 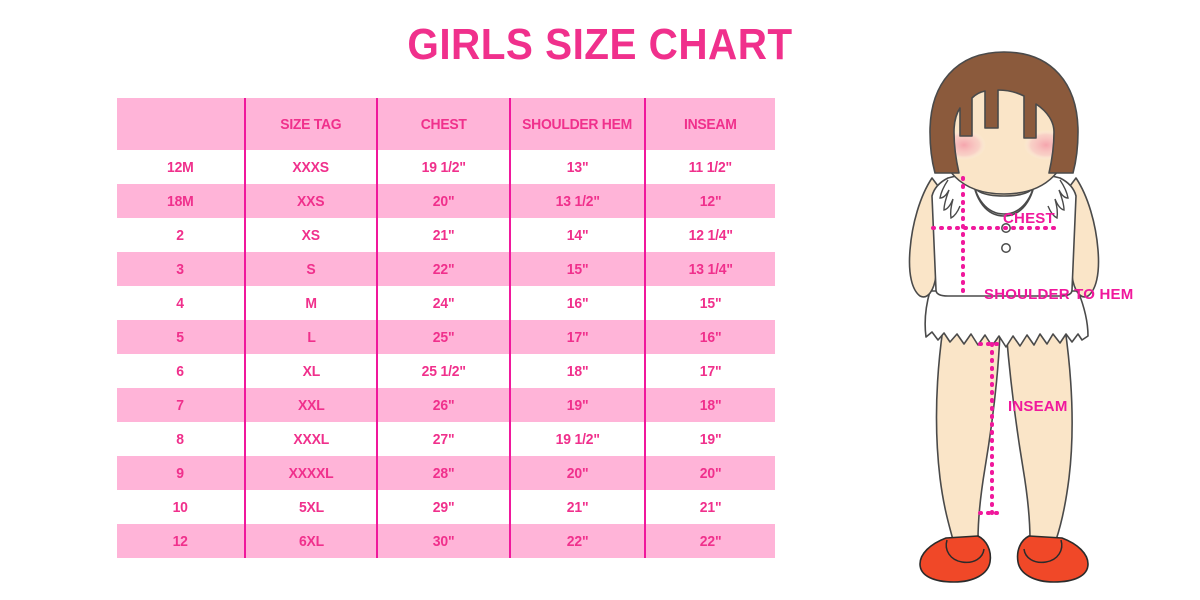 I want to click on cell-size-tag-text: XXL, so click(x=311, y=405).